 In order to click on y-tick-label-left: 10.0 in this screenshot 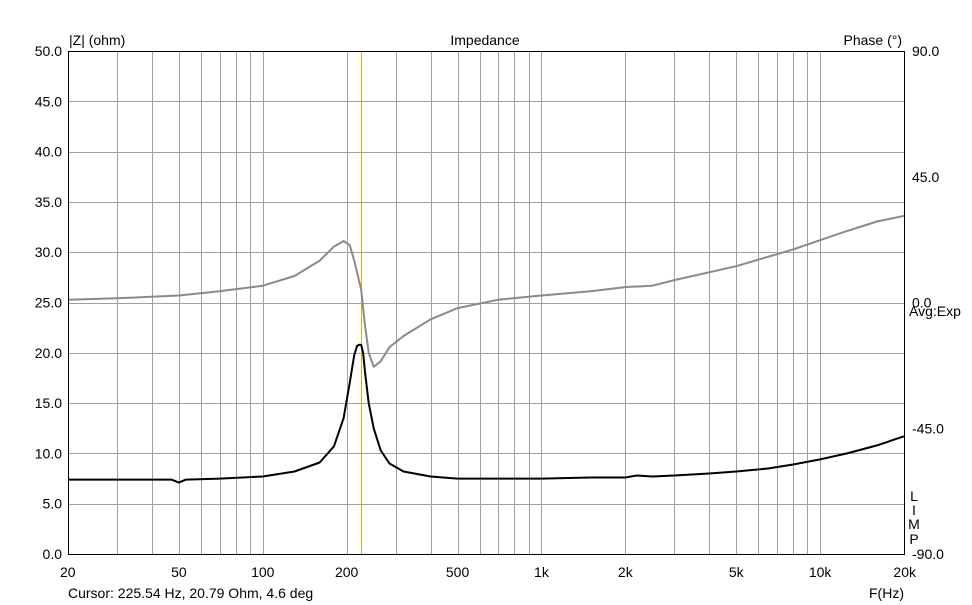, I will do `click(48, 453)`.